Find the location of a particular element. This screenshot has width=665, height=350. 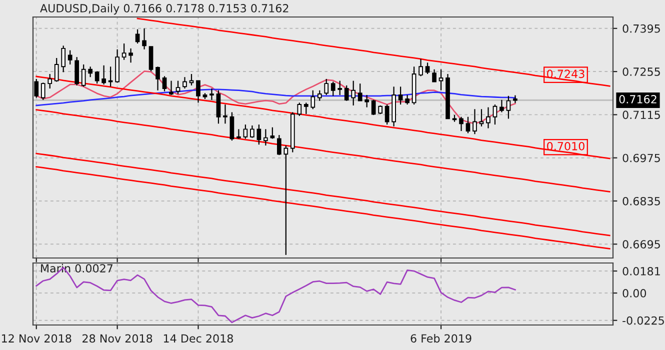

line-series is located at coordinates (373, 52).